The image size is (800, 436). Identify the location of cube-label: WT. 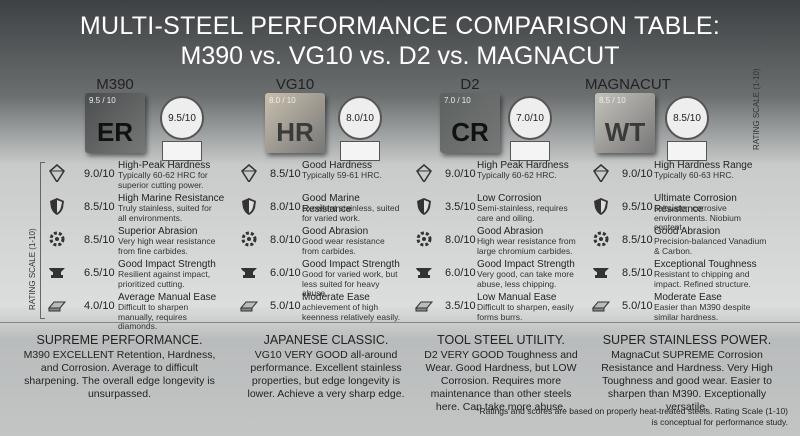
(625, 132).